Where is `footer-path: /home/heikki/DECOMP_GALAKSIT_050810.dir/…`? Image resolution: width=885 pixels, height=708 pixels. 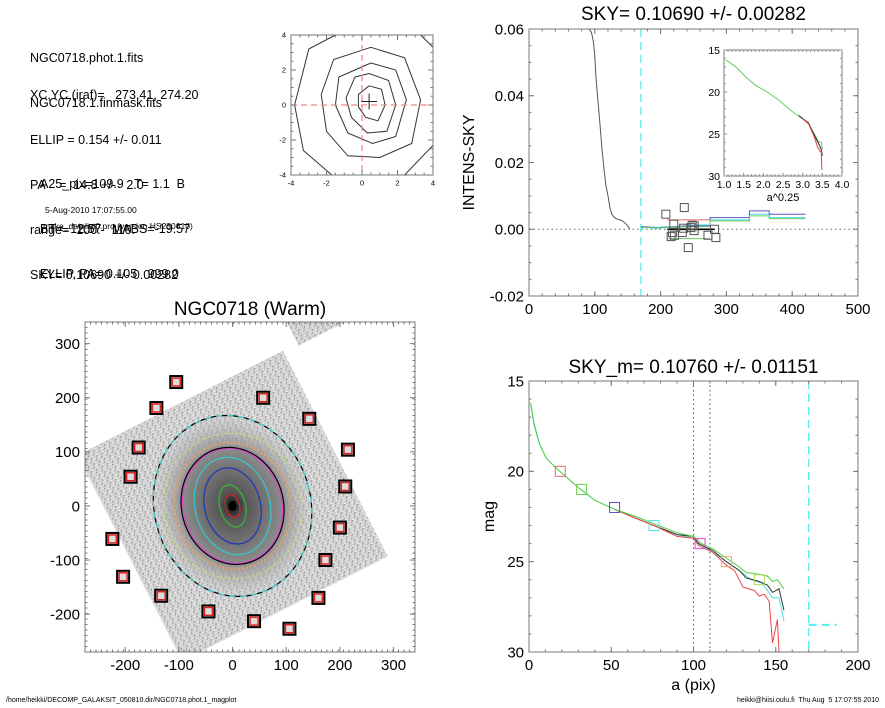
footer-path: /home/heikki/DECOMP_GALAKSIT_050810.dir/… is located at coordinates (121, 700).